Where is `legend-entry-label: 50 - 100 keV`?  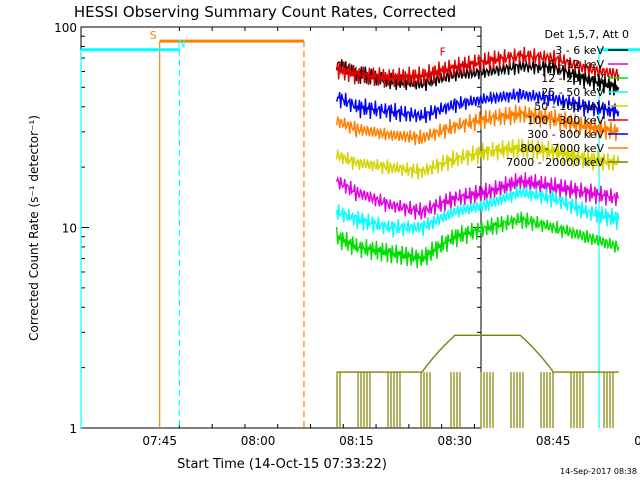 legend-entry-label: 50 - 100 keV is located at coordinates (569, 106).